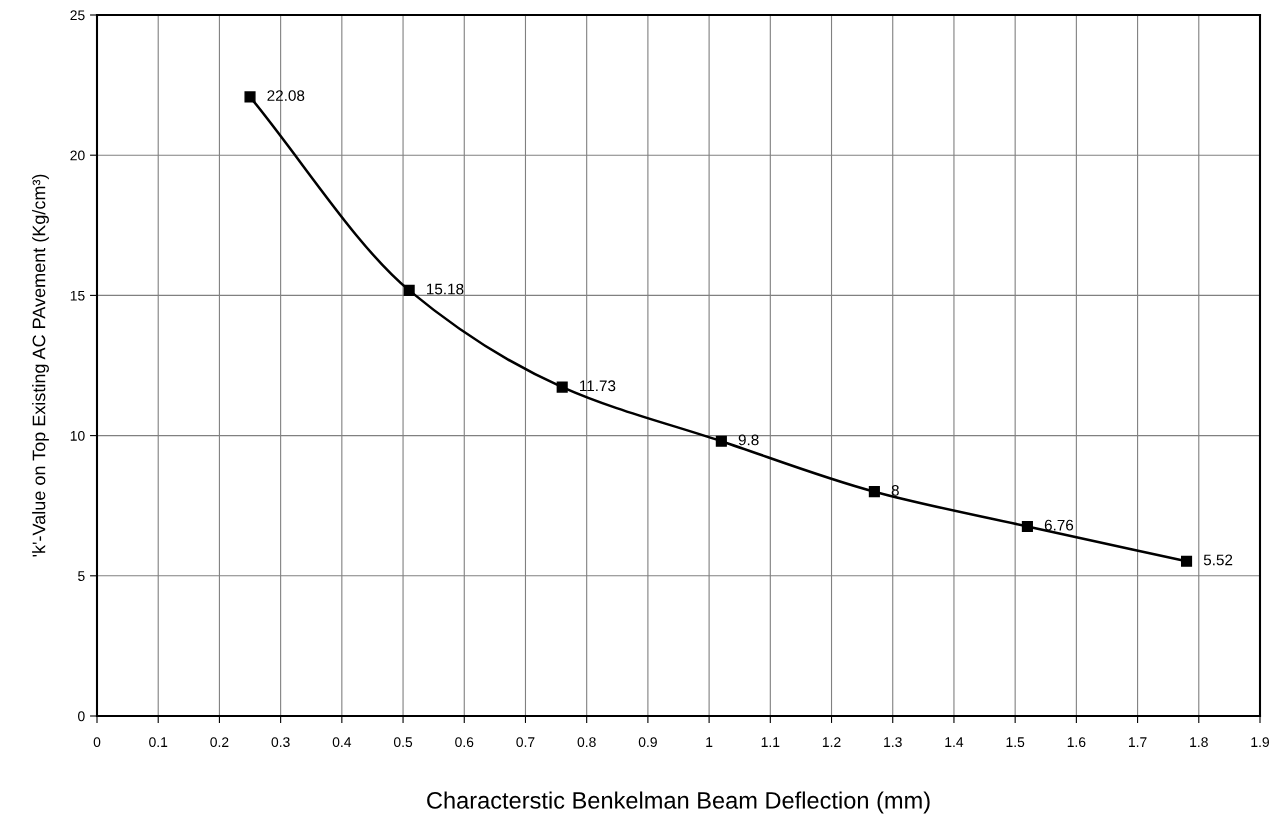  Describe the element at coordinates (586, 742) in the screenshot. I see `x-tick-label: 0.8` at that location.